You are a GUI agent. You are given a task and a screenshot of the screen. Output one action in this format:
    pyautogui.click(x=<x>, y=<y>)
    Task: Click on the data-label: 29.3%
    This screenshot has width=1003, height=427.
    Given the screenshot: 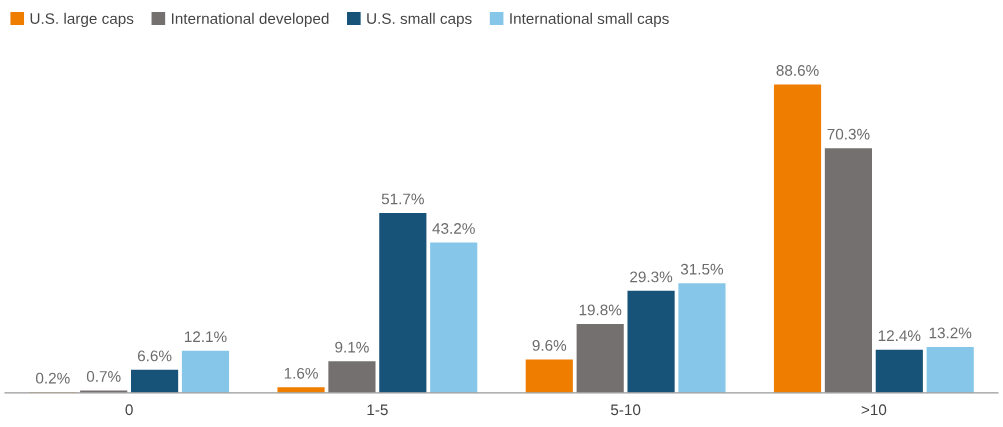 What is the action you would take?
    pyautogui.click(x=651, y=277)
    